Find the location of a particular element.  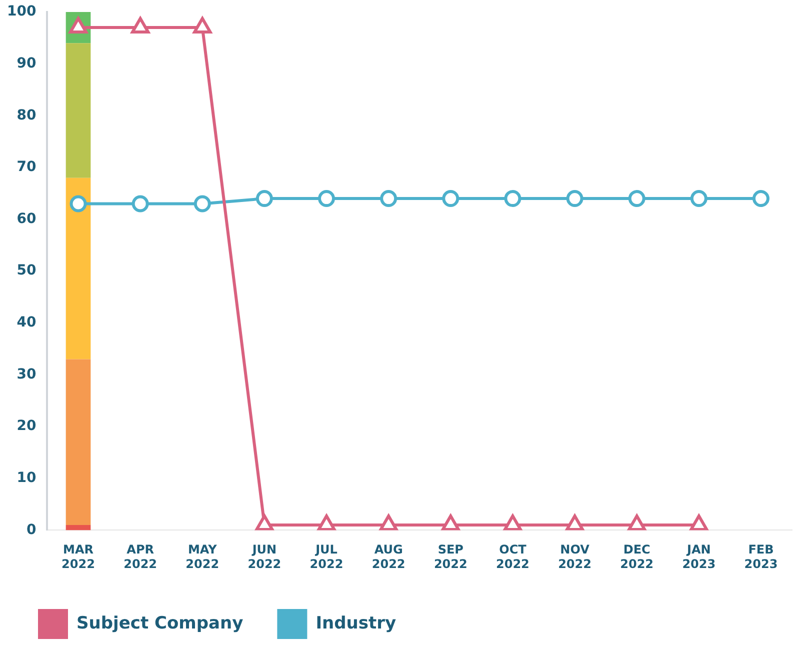

x-tick-label: APR 2022 is located at coordinates (141, 556).